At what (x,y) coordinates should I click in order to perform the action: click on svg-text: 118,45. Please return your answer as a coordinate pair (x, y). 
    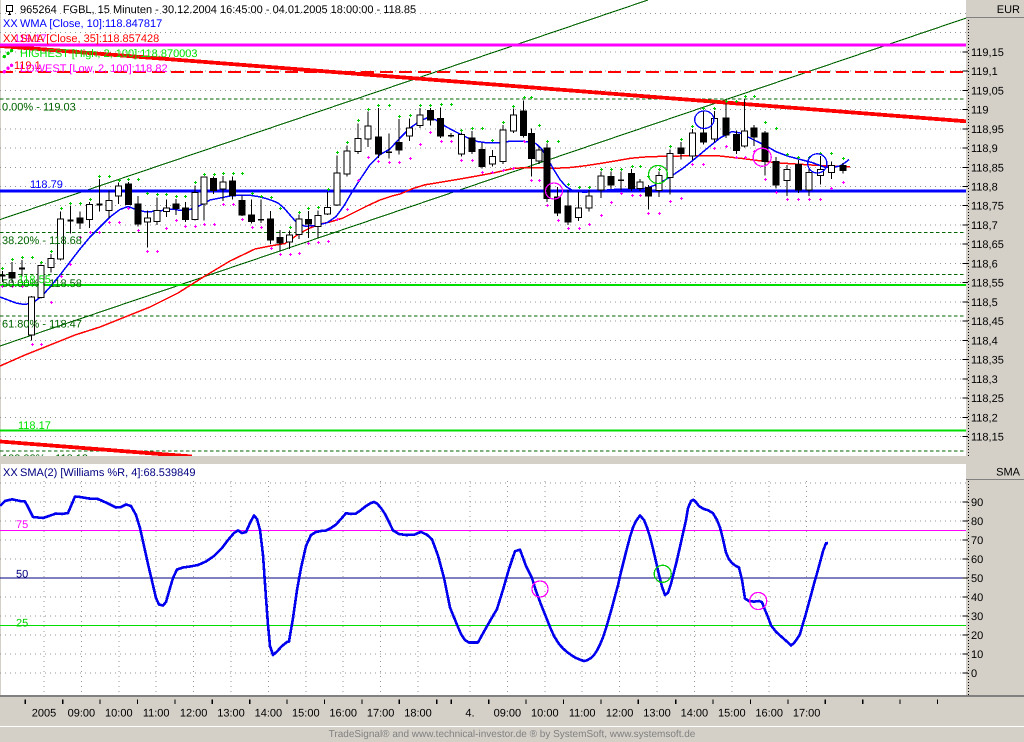
    Looking at the image, I should click on (987, 322).